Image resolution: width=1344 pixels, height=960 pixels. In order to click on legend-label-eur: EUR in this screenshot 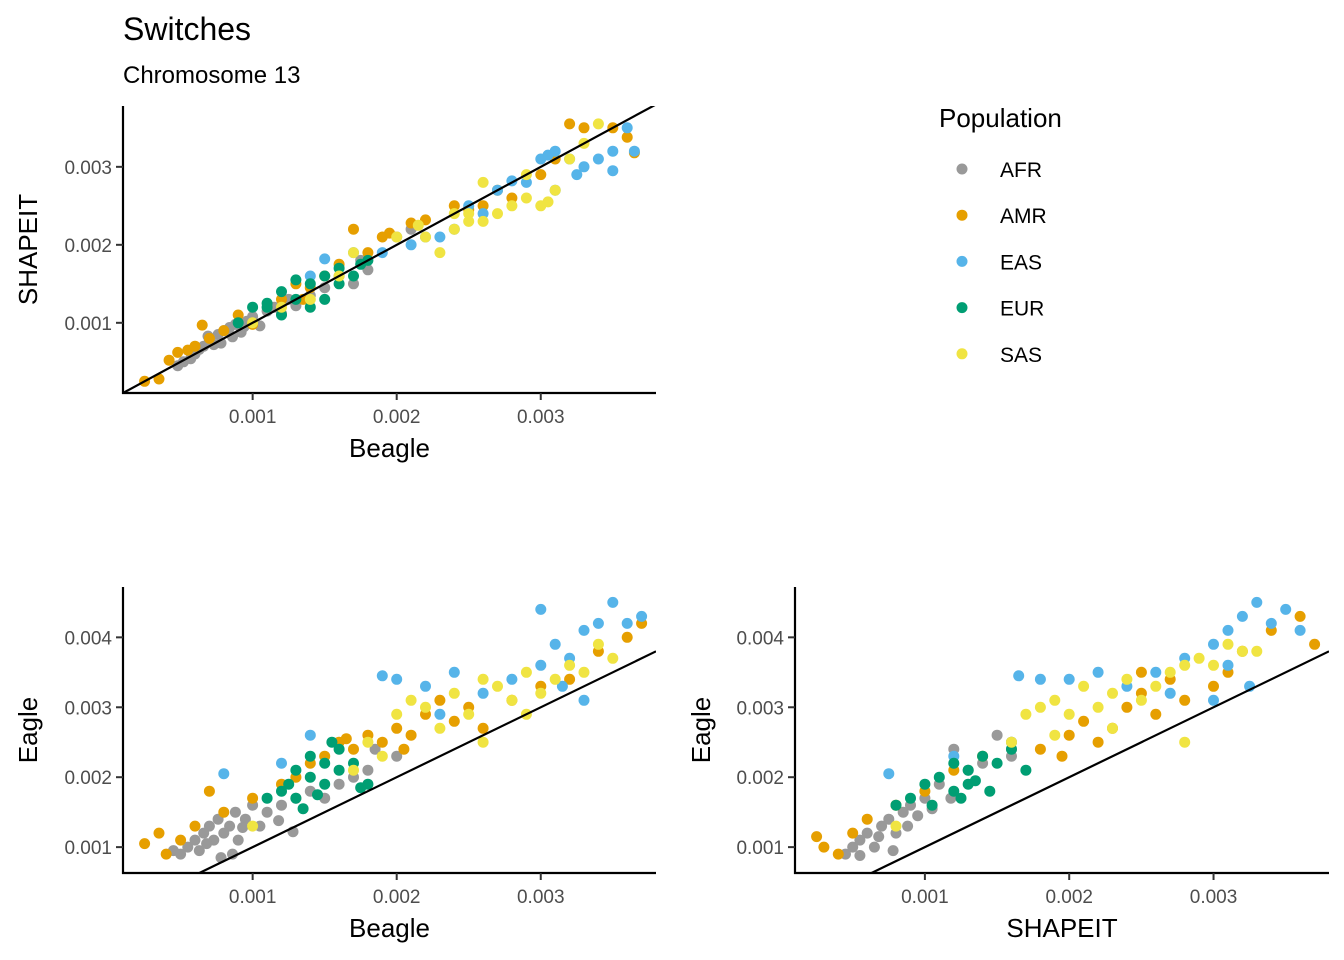, I will do `click(1022, 309)`.